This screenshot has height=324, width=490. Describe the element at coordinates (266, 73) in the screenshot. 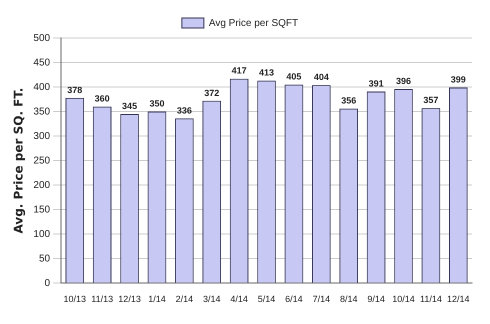

I see `data-label: 413` at that location.